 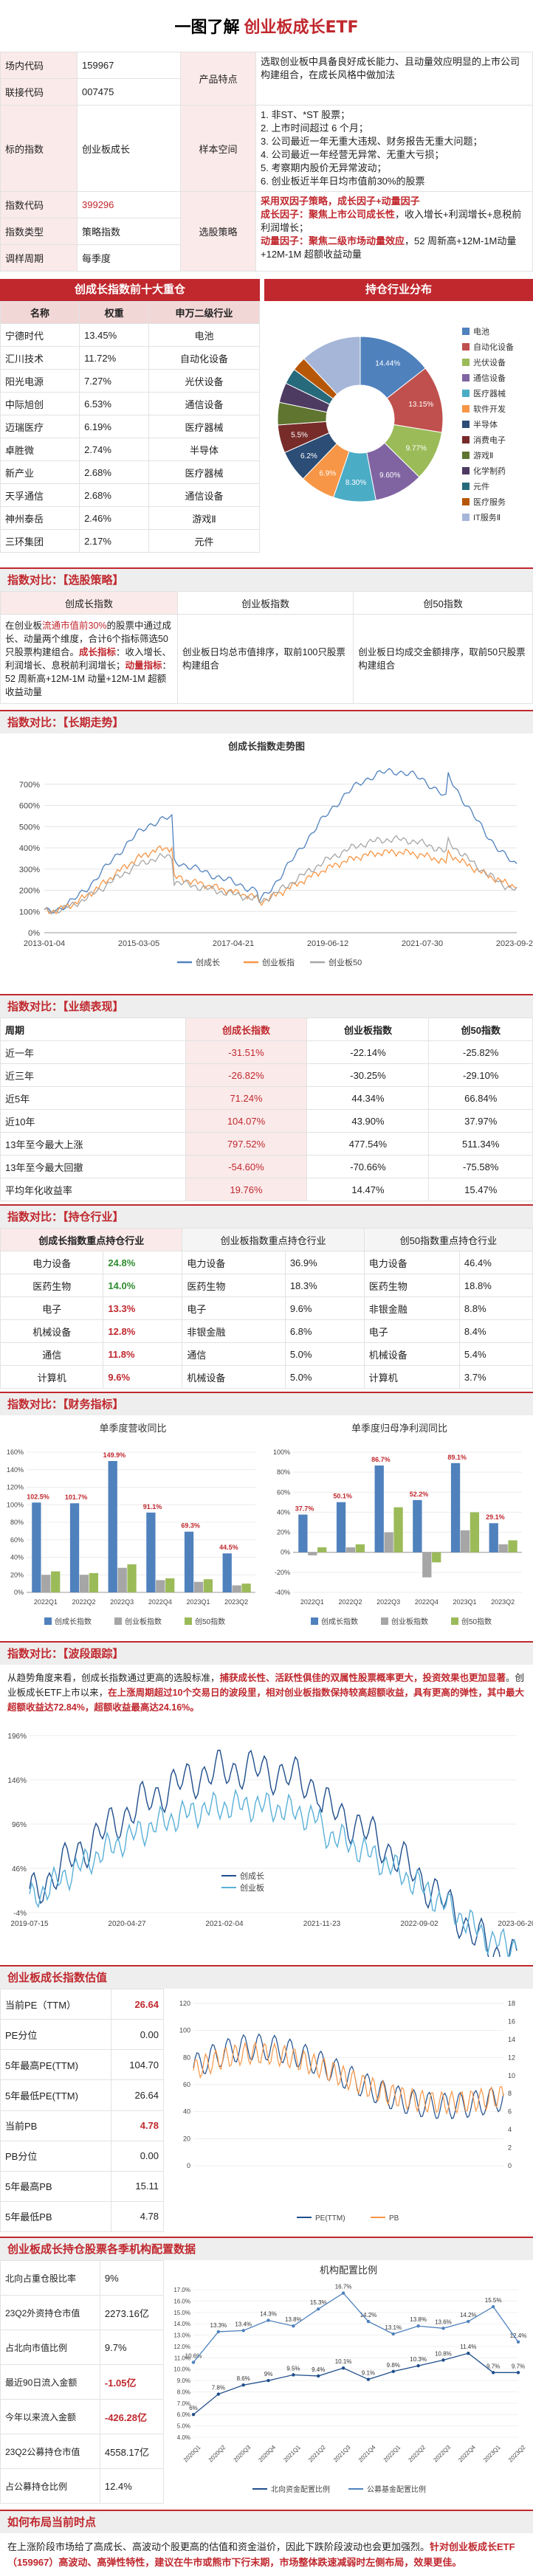 What do you see at coordinates (495, 1262) in the screenshot?
I see `industry-weight: 46.4%` at bounding box center [495, 1262].